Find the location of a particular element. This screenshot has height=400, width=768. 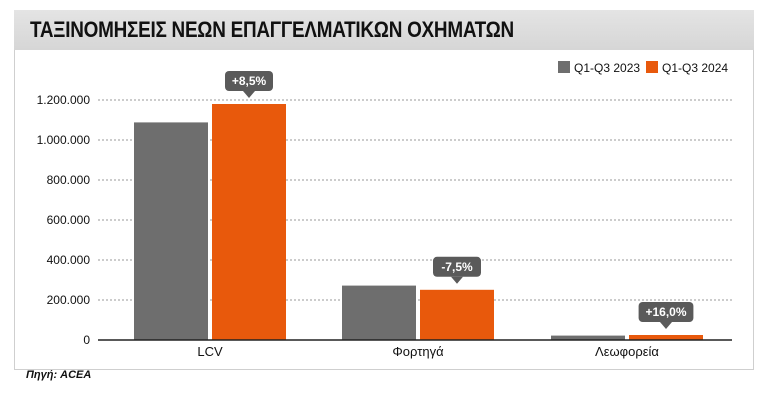

source-note: Πηγή: ACEA is located at coordinates (59, 375).